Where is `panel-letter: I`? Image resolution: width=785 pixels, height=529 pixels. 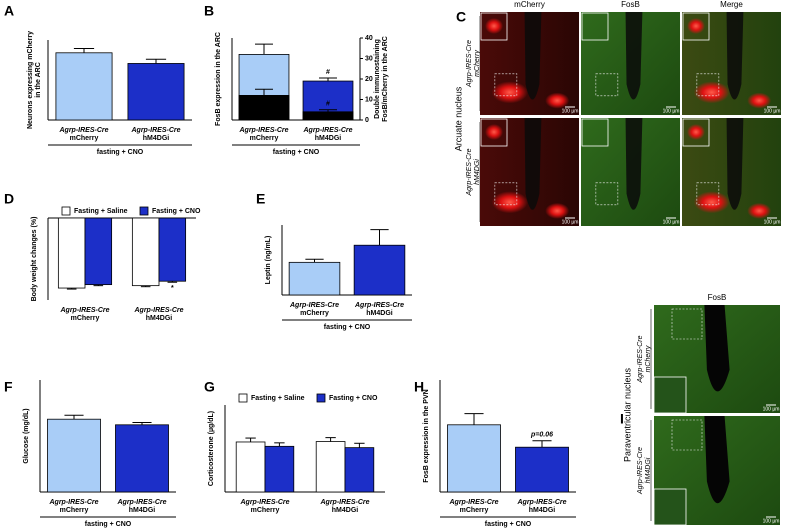
panel-letter: I is located at coordinates (622, 419).